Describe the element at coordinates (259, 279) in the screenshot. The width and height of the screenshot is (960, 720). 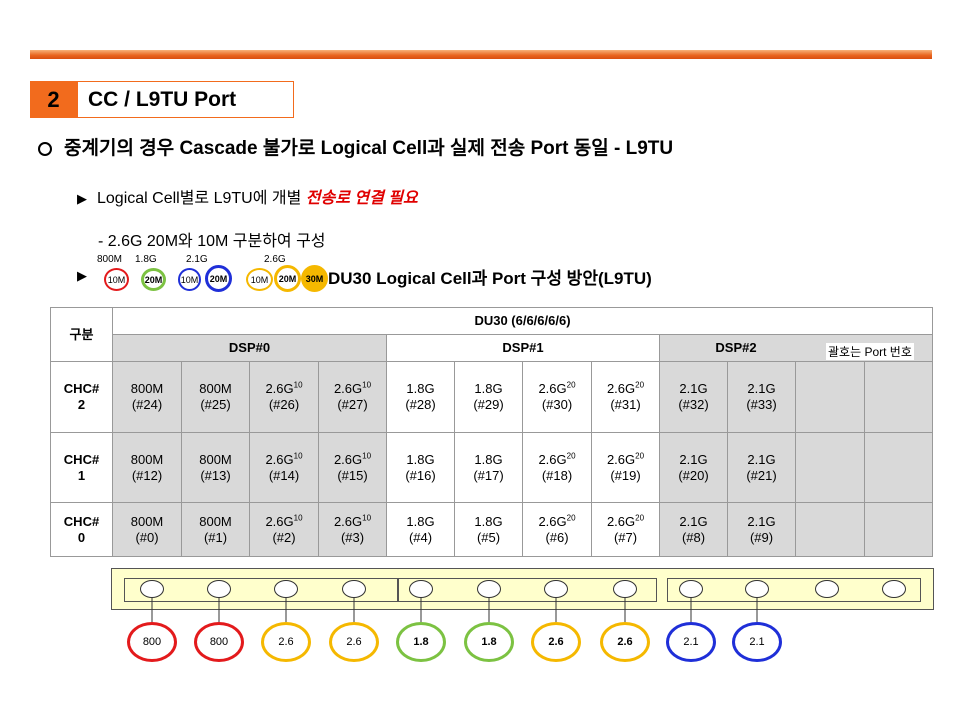
I see `legend-ring-2.6-10m: 10M` at that location.